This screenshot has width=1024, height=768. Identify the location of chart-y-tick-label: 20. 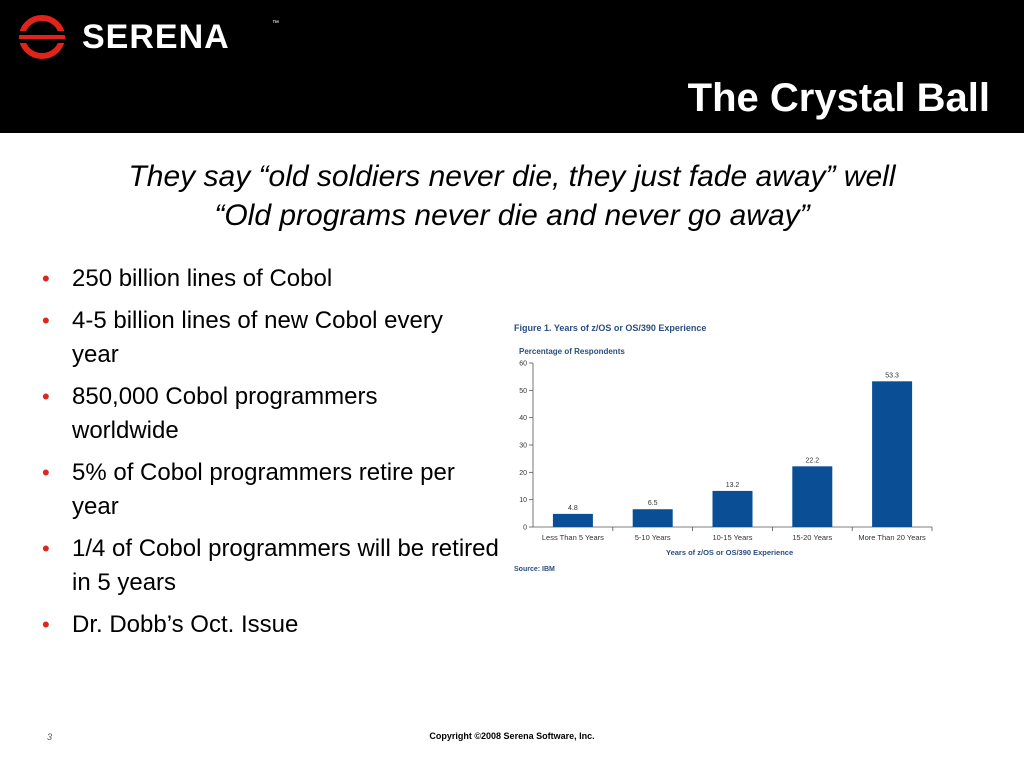
(523, 473).